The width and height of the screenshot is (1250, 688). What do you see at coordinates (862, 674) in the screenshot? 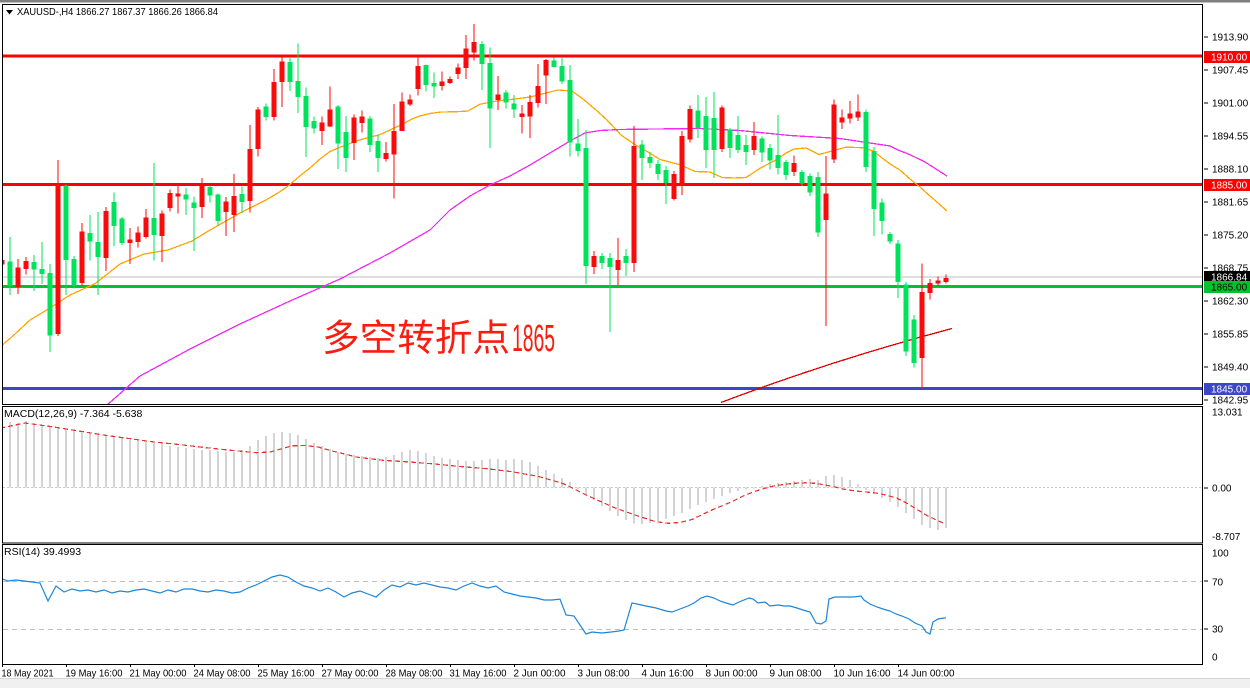
I see `svg-text: 10 Jun 16:00` at bounding box center [862, 674].